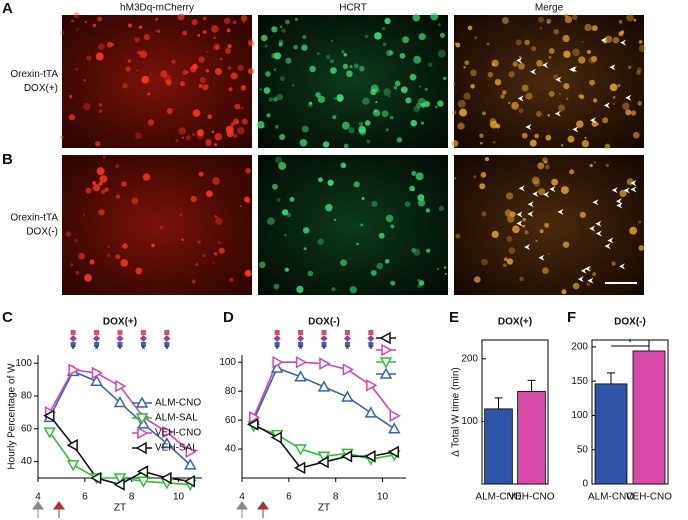  Describe the element at coordinates (611, 434) in the screenshot. I see `bar` at that location.